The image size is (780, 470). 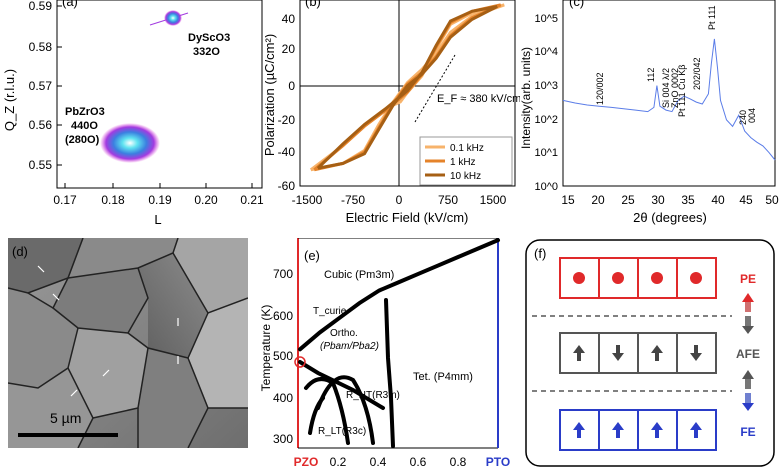 What do you see at coordinates (206, 200) in the screenshot?
I see `x-tick: 0.20` at bounding box center [206, 200].